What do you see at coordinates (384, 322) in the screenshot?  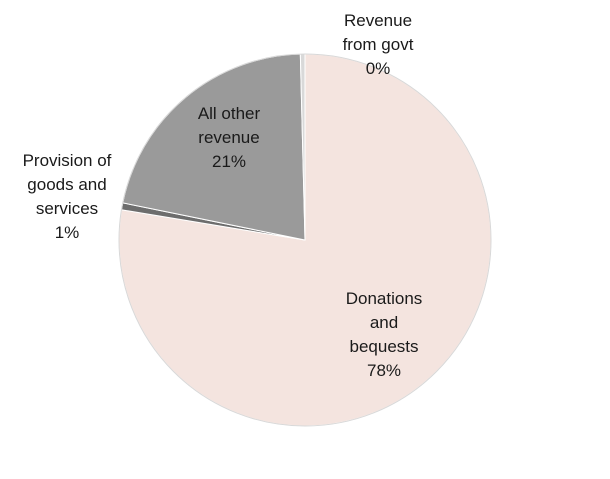 I see `slice-label-line: and` at bounding box center [384, 322].